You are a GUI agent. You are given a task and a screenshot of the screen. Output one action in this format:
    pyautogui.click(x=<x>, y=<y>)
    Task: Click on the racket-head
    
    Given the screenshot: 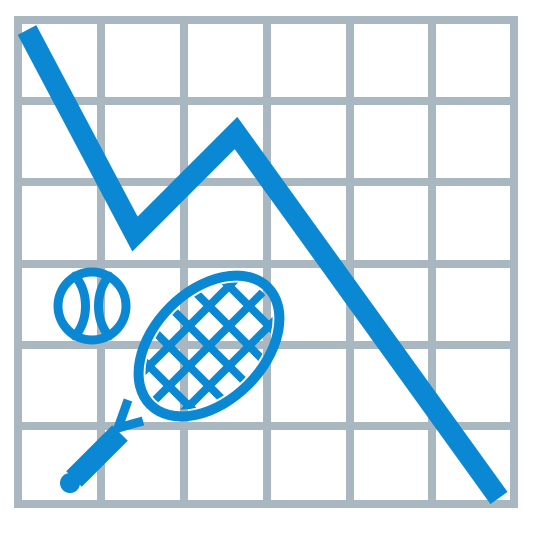 What is the action you would take?
    pyautogui.click(x=209, y=346)
    